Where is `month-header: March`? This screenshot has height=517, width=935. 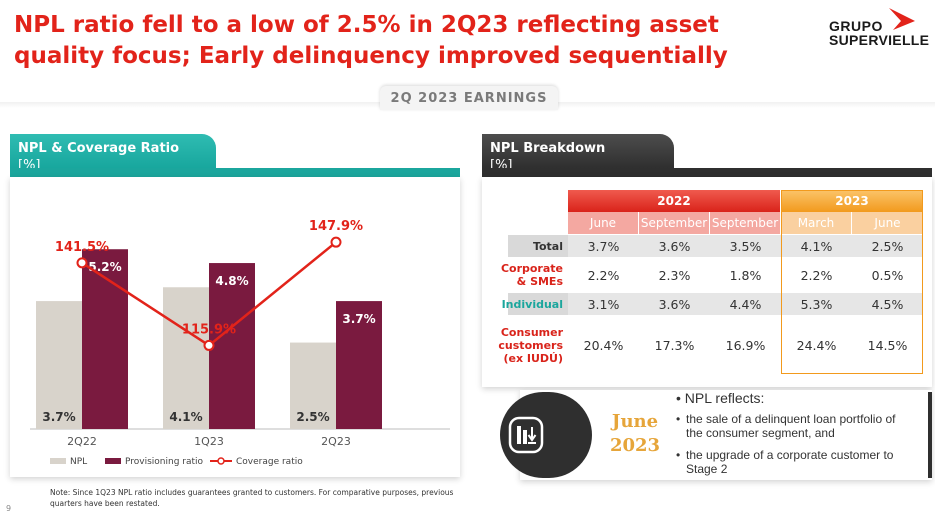 month-header: March is located at coordinates (816, 223).